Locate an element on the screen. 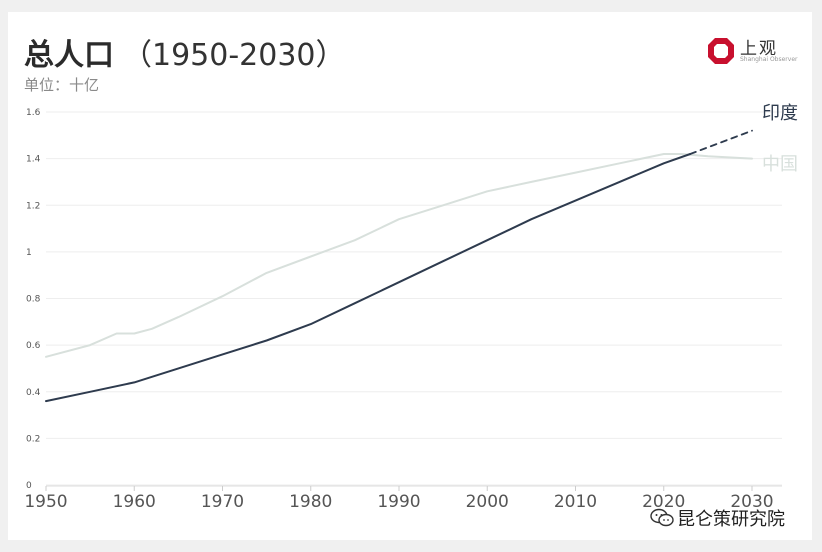 This screenshot has height=552, width=822. shanghai-observer-logo: 上观 Shanghai Observer is located at coordinates (756, 51).